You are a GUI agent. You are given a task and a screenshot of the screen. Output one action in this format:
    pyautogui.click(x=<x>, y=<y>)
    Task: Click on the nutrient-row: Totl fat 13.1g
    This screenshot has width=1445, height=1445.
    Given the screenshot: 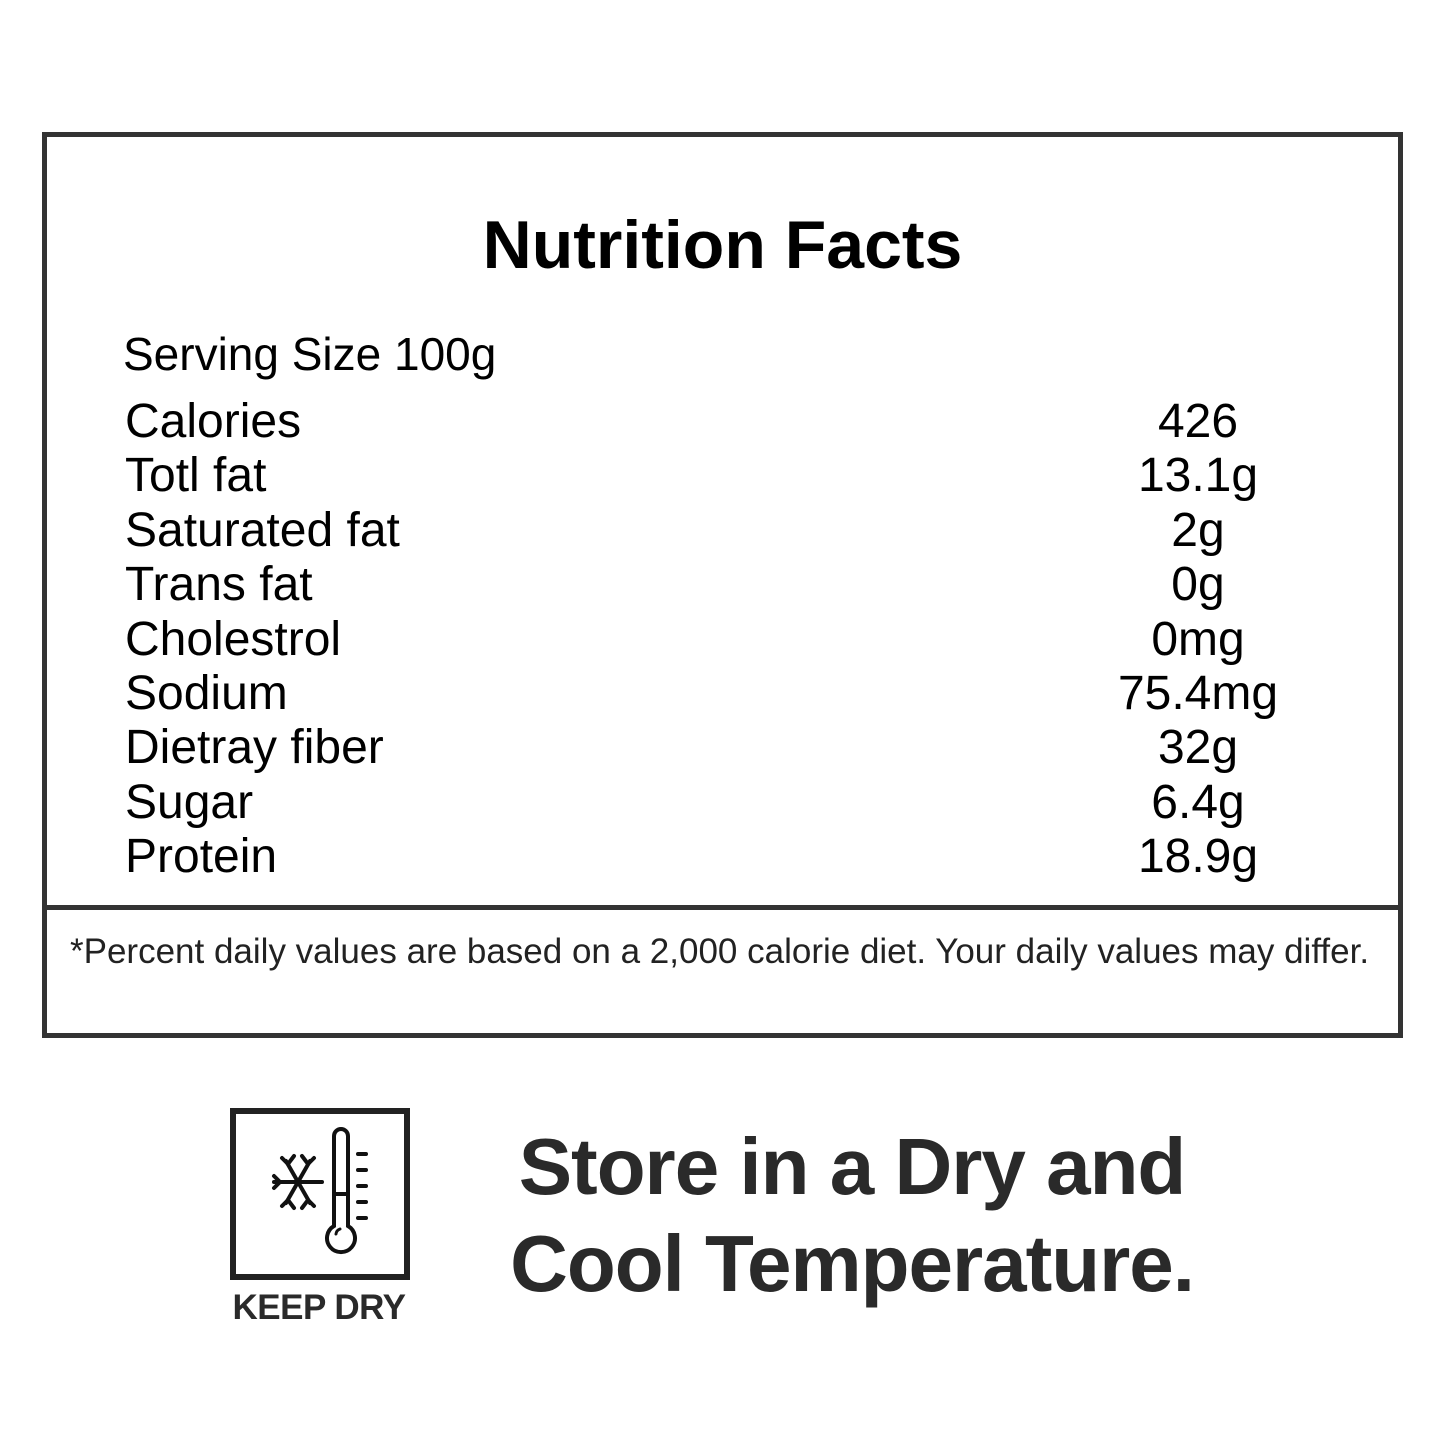 What is the action you would take?
    pyautogui.click(x=745, y=476)
    